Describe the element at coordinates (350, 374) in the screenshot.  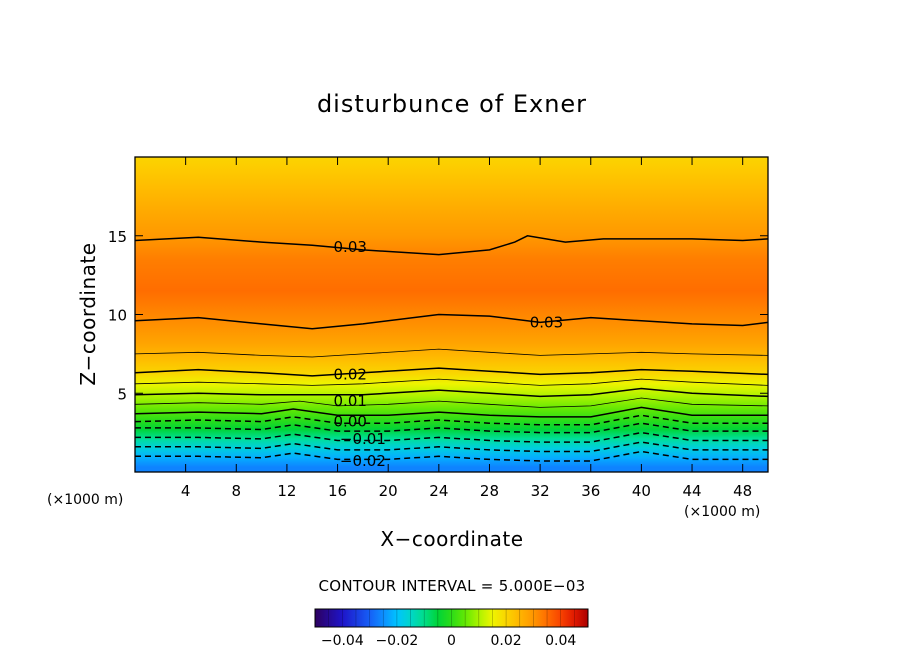
I see `contour-label: 0.02` at that location.